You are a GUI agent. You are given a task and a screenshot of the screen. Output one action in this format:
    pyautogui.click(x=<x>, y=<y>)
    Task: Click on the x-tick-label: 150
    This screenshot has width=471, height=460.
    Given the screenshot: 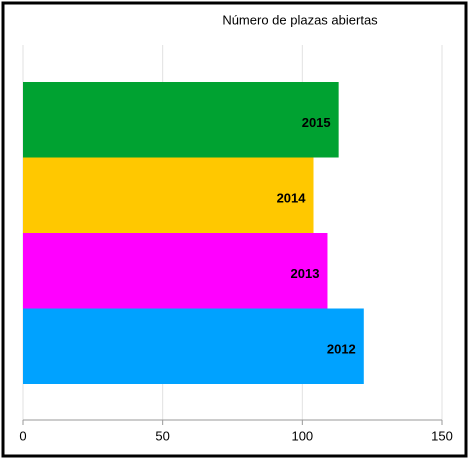 What is the action you would take?
    pyautogui.click(x=442, y=435)
    